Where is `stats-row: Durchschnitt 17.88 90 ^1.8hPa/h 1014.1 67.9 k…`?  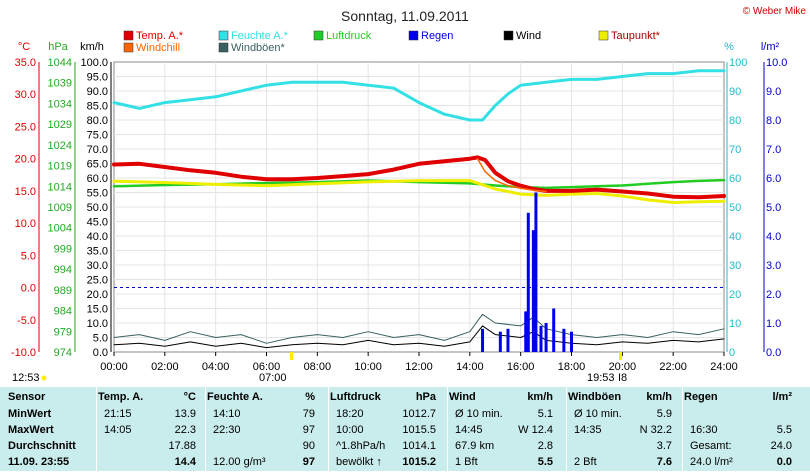 stats-row: Durchschnitt 17.88 90 ^1.8hPa/h 1014.1 67.9 k… is located at coordinates (405, 448).